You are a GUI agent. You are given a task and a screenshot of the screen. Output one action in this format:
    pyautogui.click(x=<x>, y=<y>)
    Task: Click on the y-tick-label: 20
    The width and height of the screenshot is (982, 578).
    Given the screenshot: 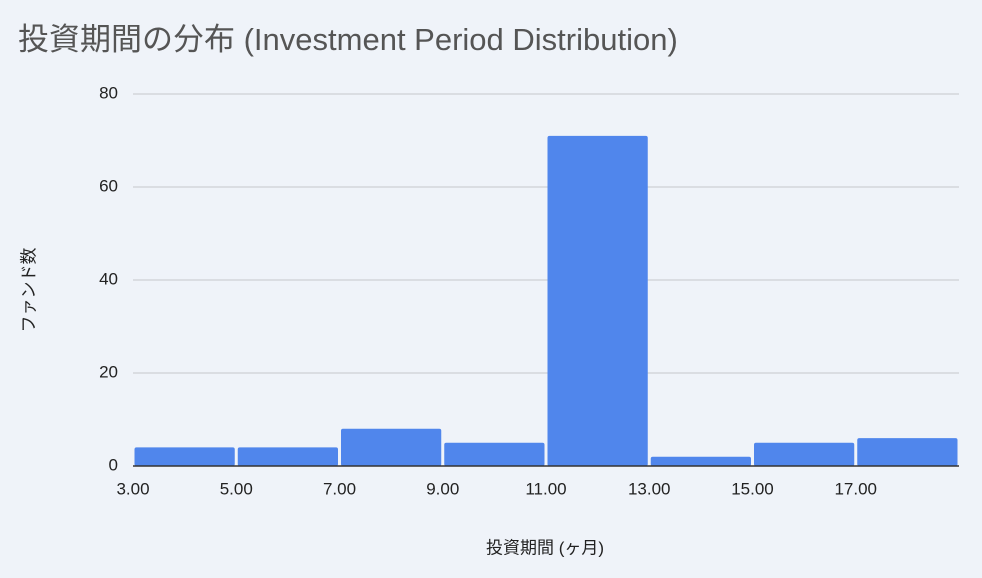 What is the action you would take?
    pyautogui.click(x=108, y=371)
    